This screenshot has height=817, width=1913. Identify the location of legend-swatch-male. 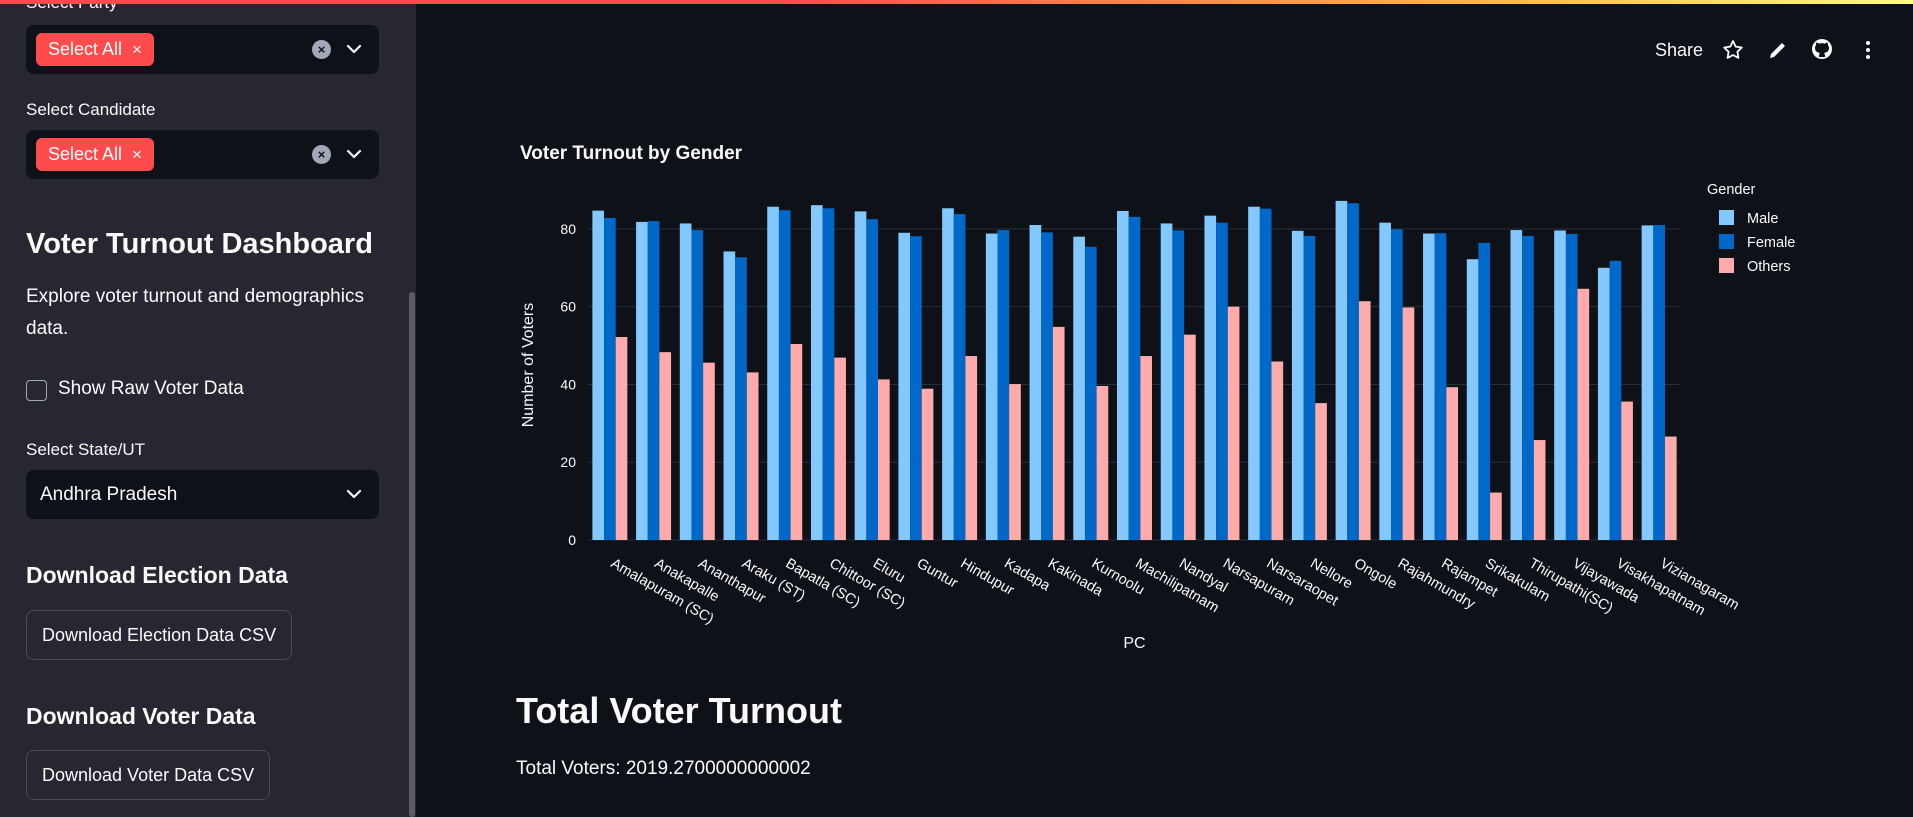
(1726, 217).